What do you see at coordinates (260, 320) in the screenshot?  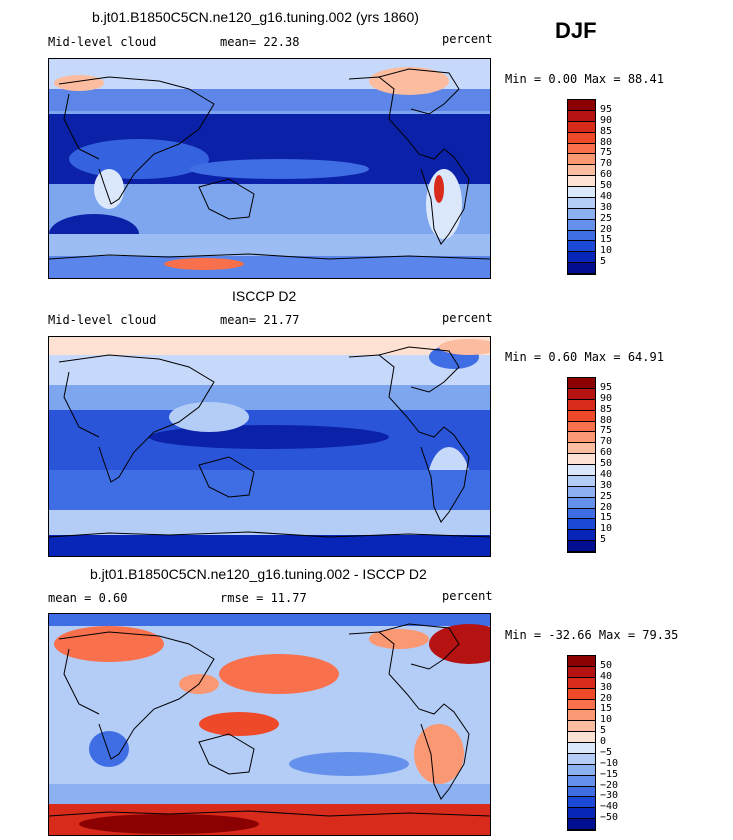 I see `panel2-mean: mean= 21.77` at bounding box center [260, 320].